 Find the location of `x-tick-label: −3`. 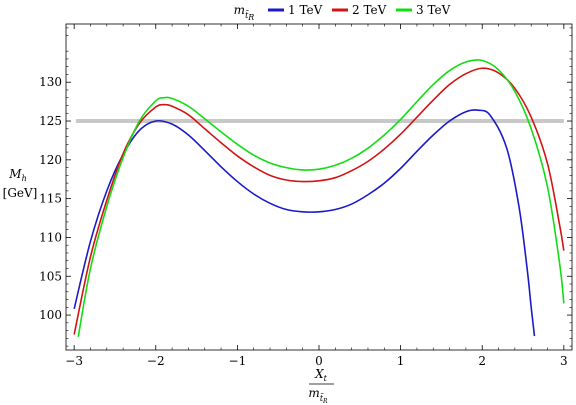

x-tick-label: −3 is located at coordinates (74, 361).